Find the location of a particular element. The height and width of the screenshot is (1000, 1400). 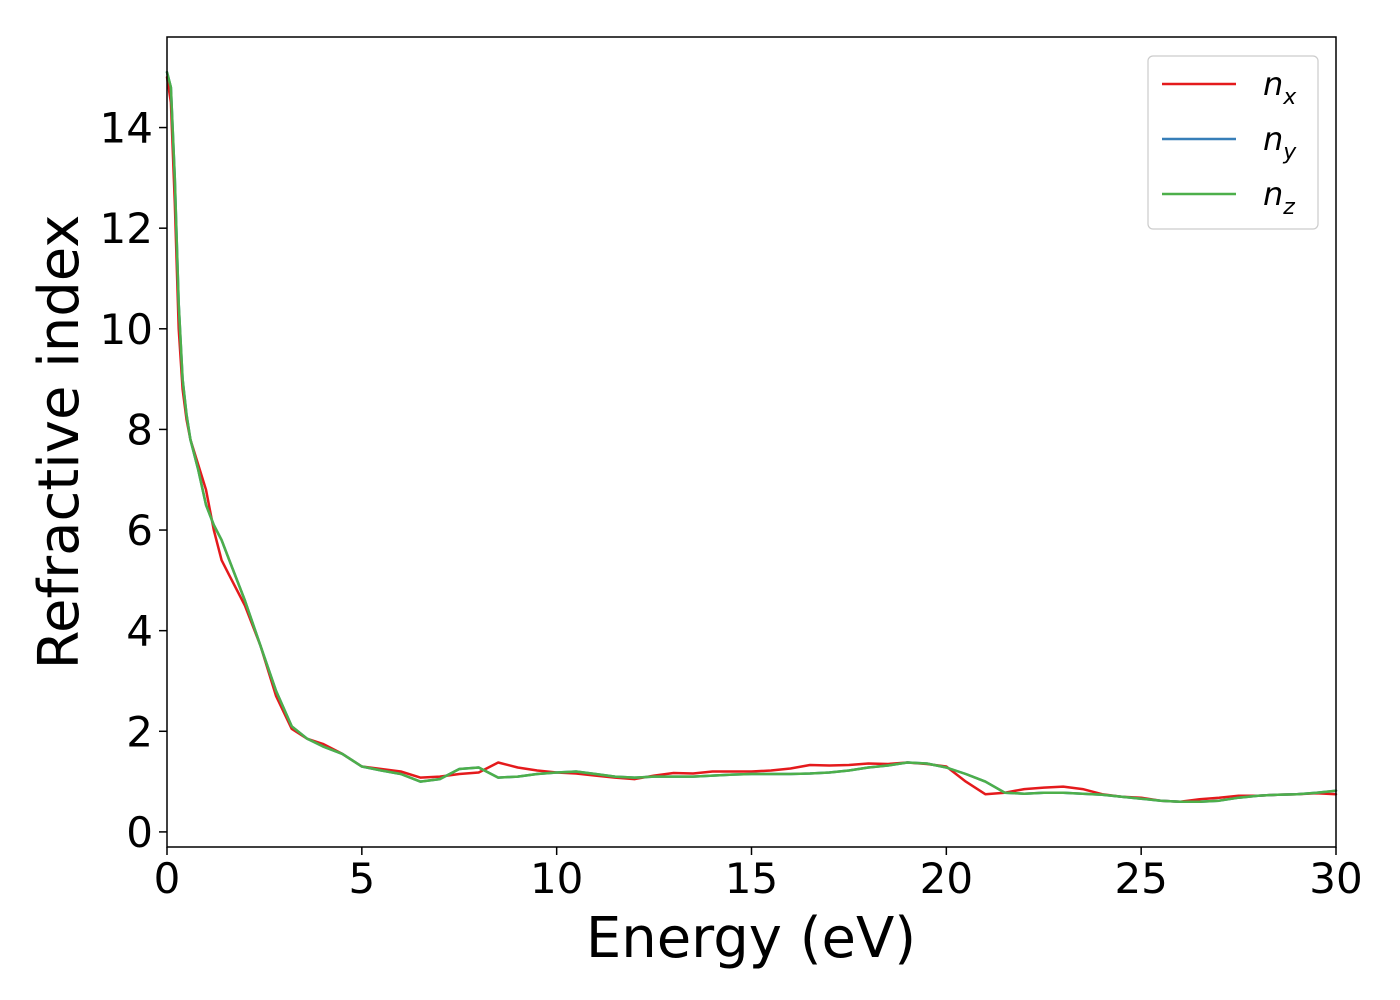

y-axis-ticks: 0 2 4 6 8 10 12 14 is located at coordinates (133, 480).